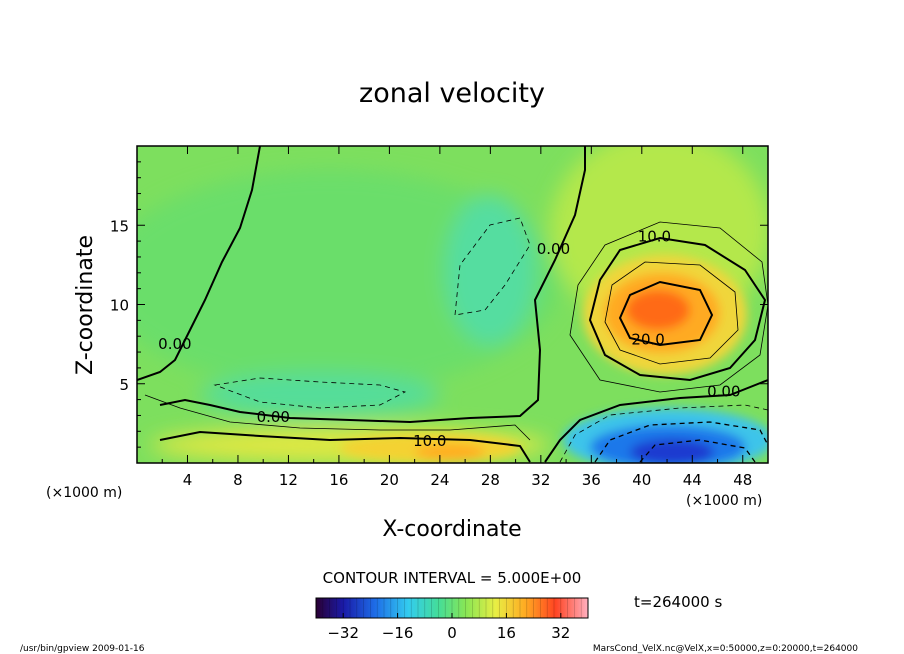 The image size is (904, 654). What do you see at coordinates (310, 393) in the screenshot?
I see `contour-neg-layer` at bounding box center [310, 393].